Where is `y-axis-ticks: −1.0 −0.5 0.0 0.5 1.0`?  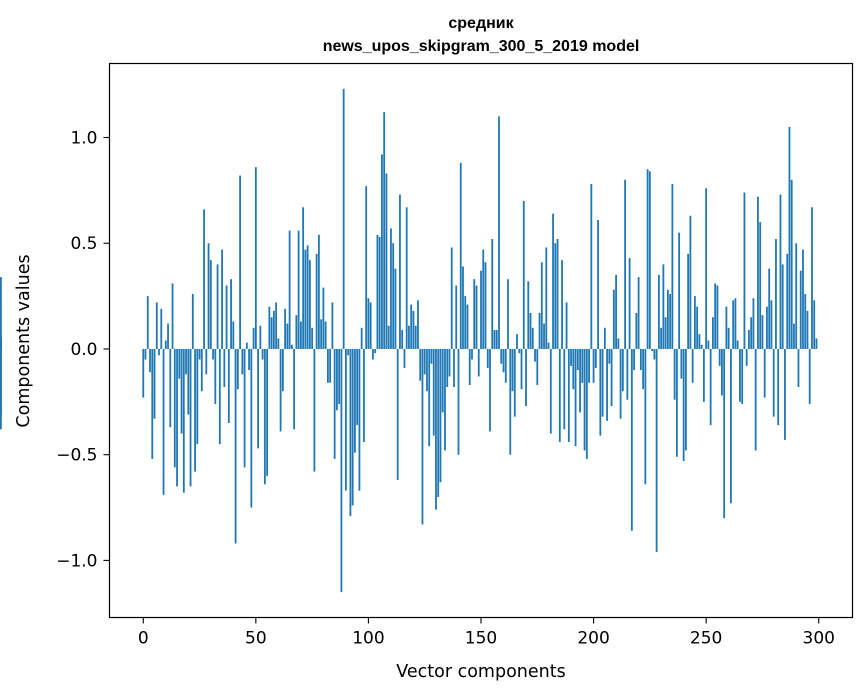 y-axis-ticks: −1.0 −0.5 0.0 0.5 1.0 is located at coordinates (83, 350).